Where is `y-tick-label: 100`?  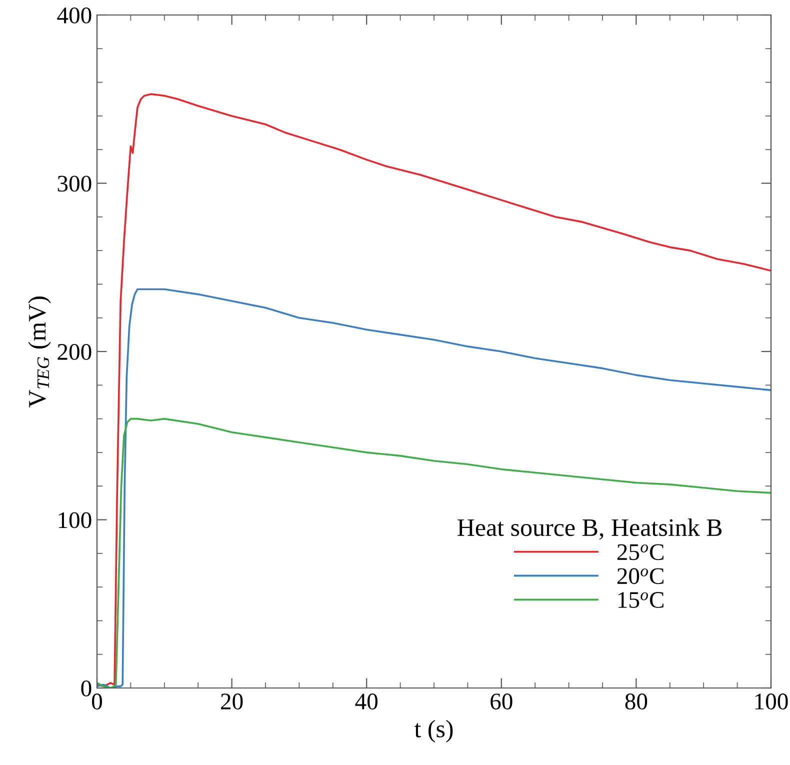
y-tick-label: 100 is located at coordinates (75, 520).